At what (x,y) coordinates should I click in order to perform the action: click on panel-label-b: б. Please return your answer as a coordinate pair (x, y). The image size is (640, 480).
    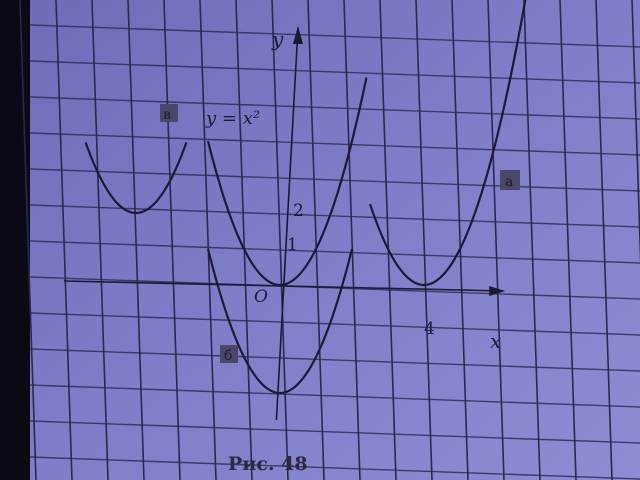
    Looking at the image, I should click on (228, 356).